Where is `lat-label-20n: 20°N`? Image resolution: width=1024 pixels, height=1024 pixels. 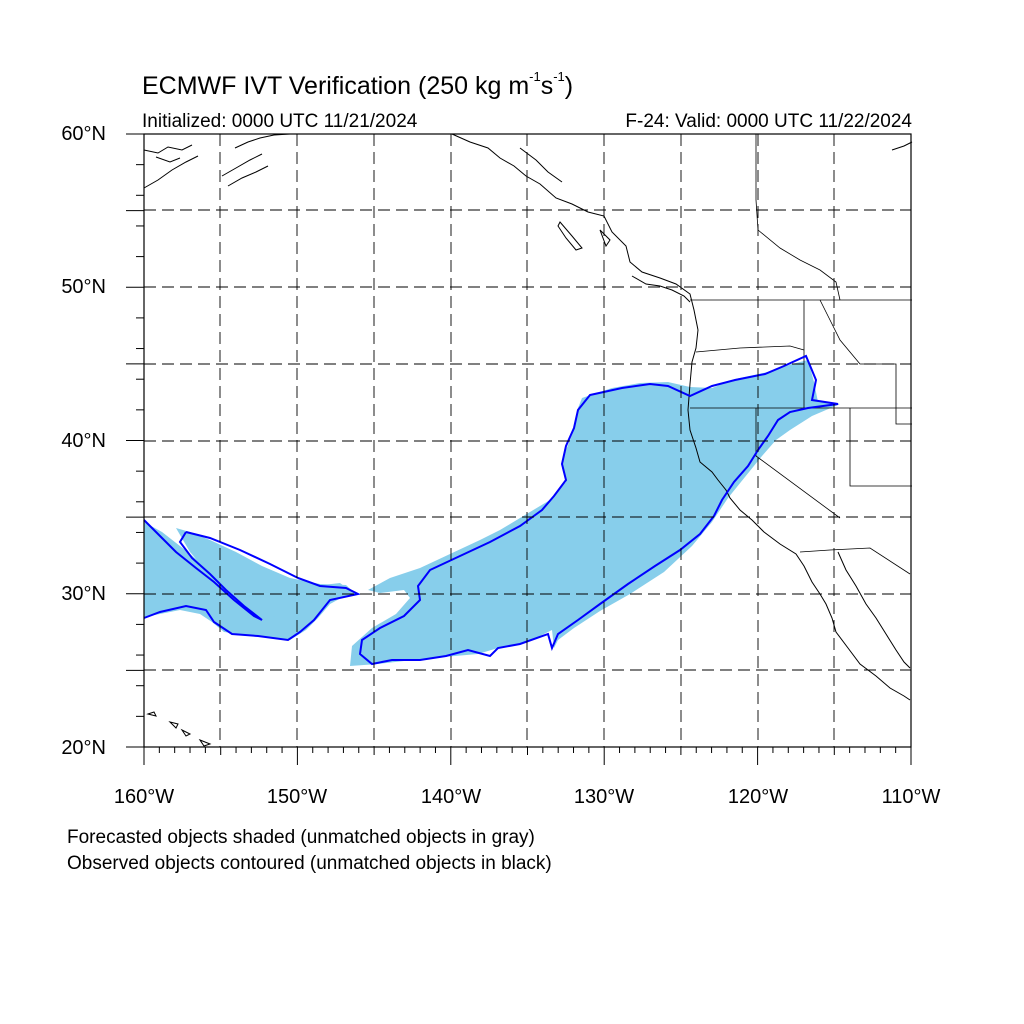 lat-label-20n: 20°N is located at coordinates (83, 748).